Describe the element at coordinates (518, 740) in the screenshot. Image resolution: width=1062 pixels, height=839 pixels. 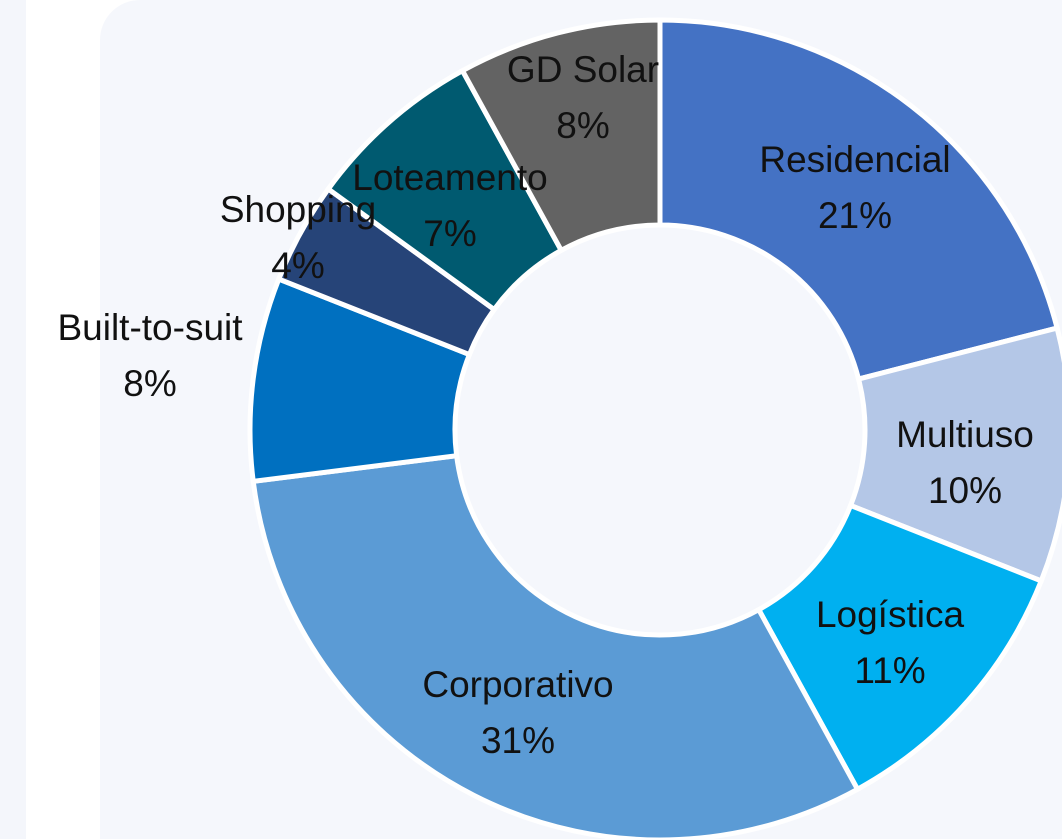
I see `slice-value: 31%` at that location.